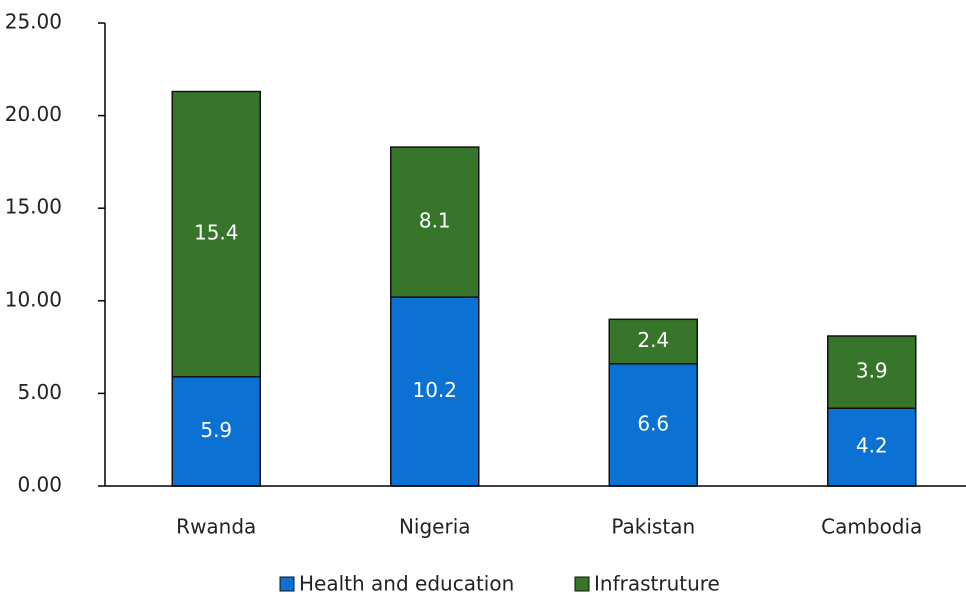  I want to click on data-label: 10.2, so click(434, 390).